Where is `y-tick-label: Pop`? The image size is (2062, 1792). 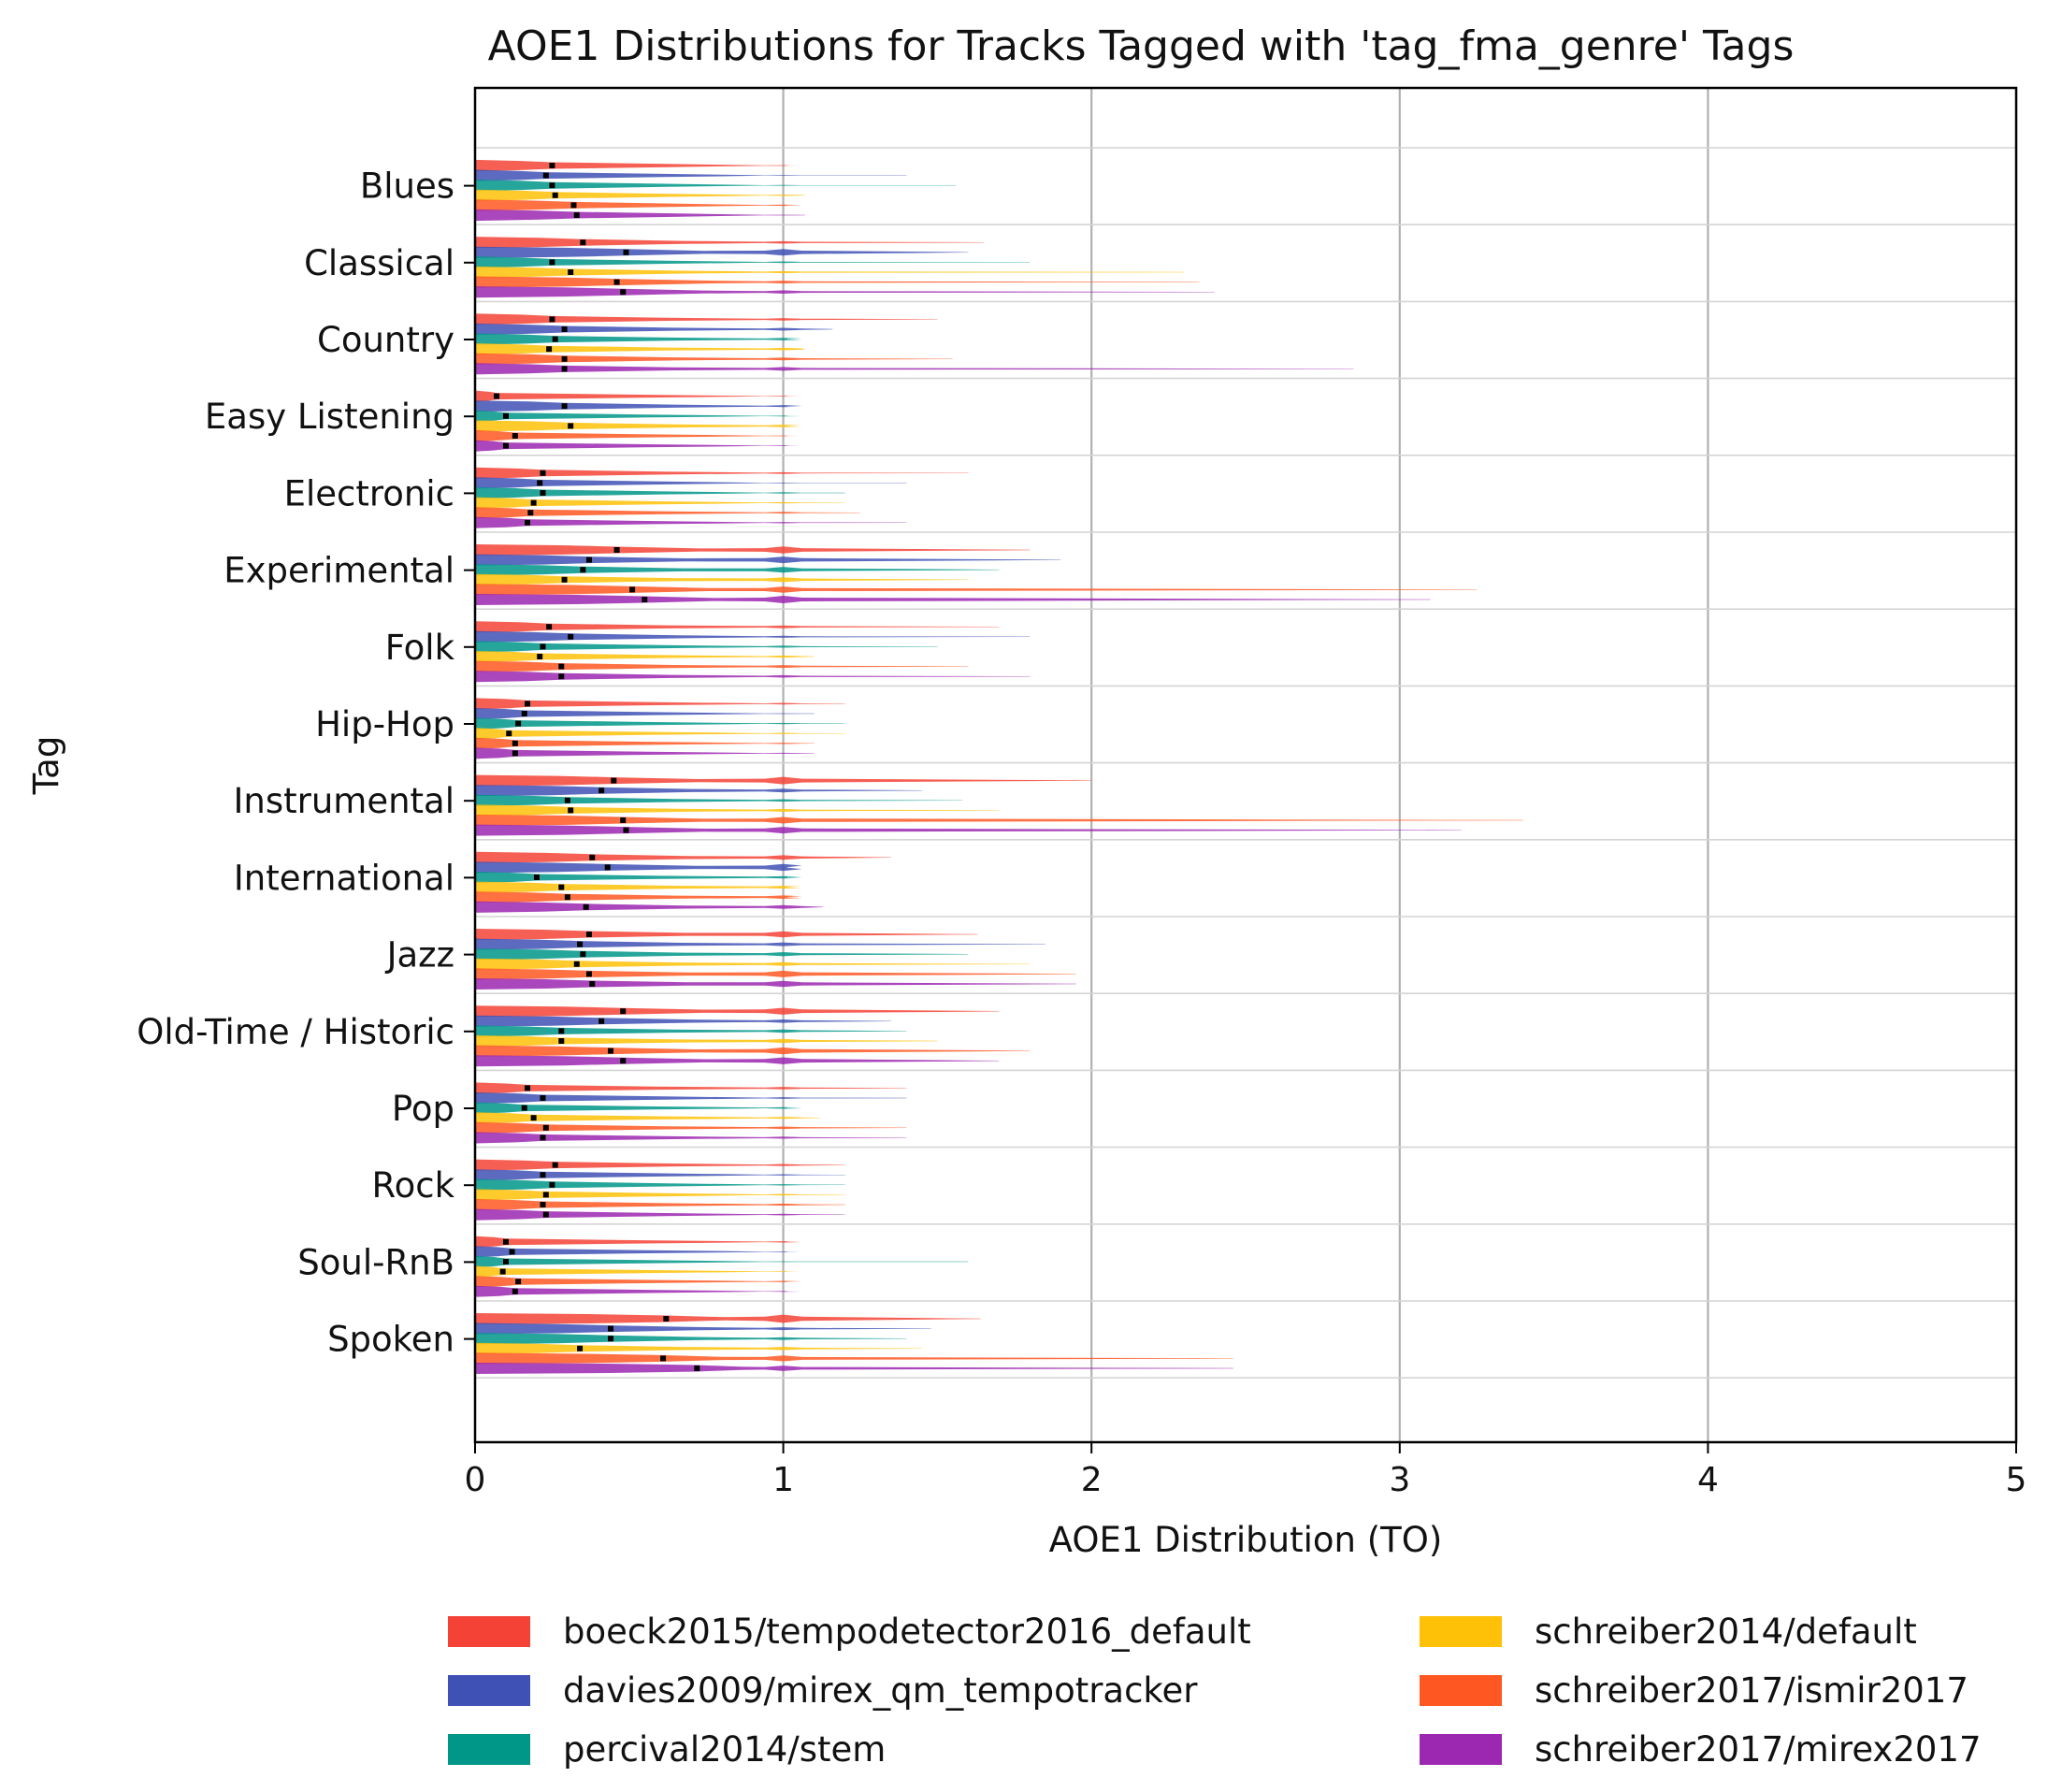 y-tick-label: Pop is located at coordinates (423, 1109).